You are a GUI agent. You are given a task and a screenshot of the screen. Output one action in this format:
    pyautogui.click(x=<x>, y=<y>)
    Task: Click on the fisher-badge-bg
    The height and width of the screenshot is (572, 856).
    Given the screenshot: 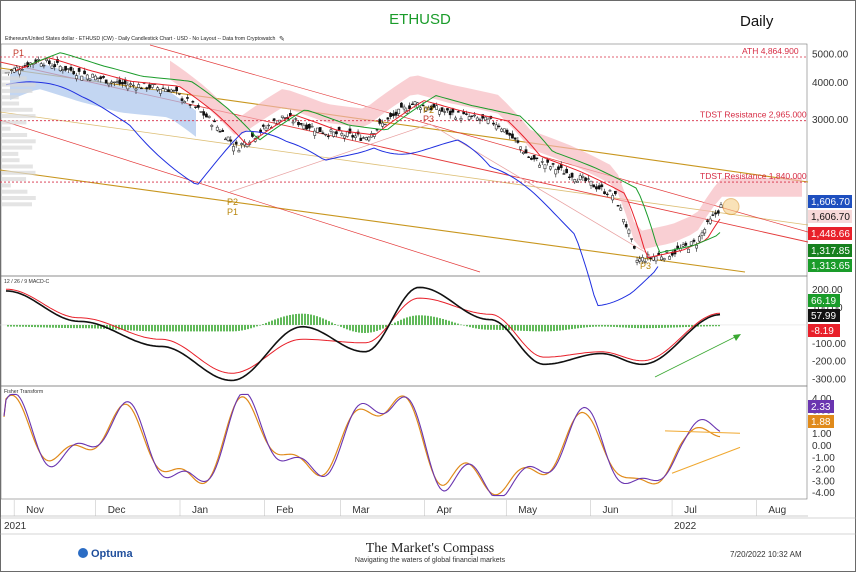 What is the action you would take?
    pyautogui.click(x=821, y=421)
    